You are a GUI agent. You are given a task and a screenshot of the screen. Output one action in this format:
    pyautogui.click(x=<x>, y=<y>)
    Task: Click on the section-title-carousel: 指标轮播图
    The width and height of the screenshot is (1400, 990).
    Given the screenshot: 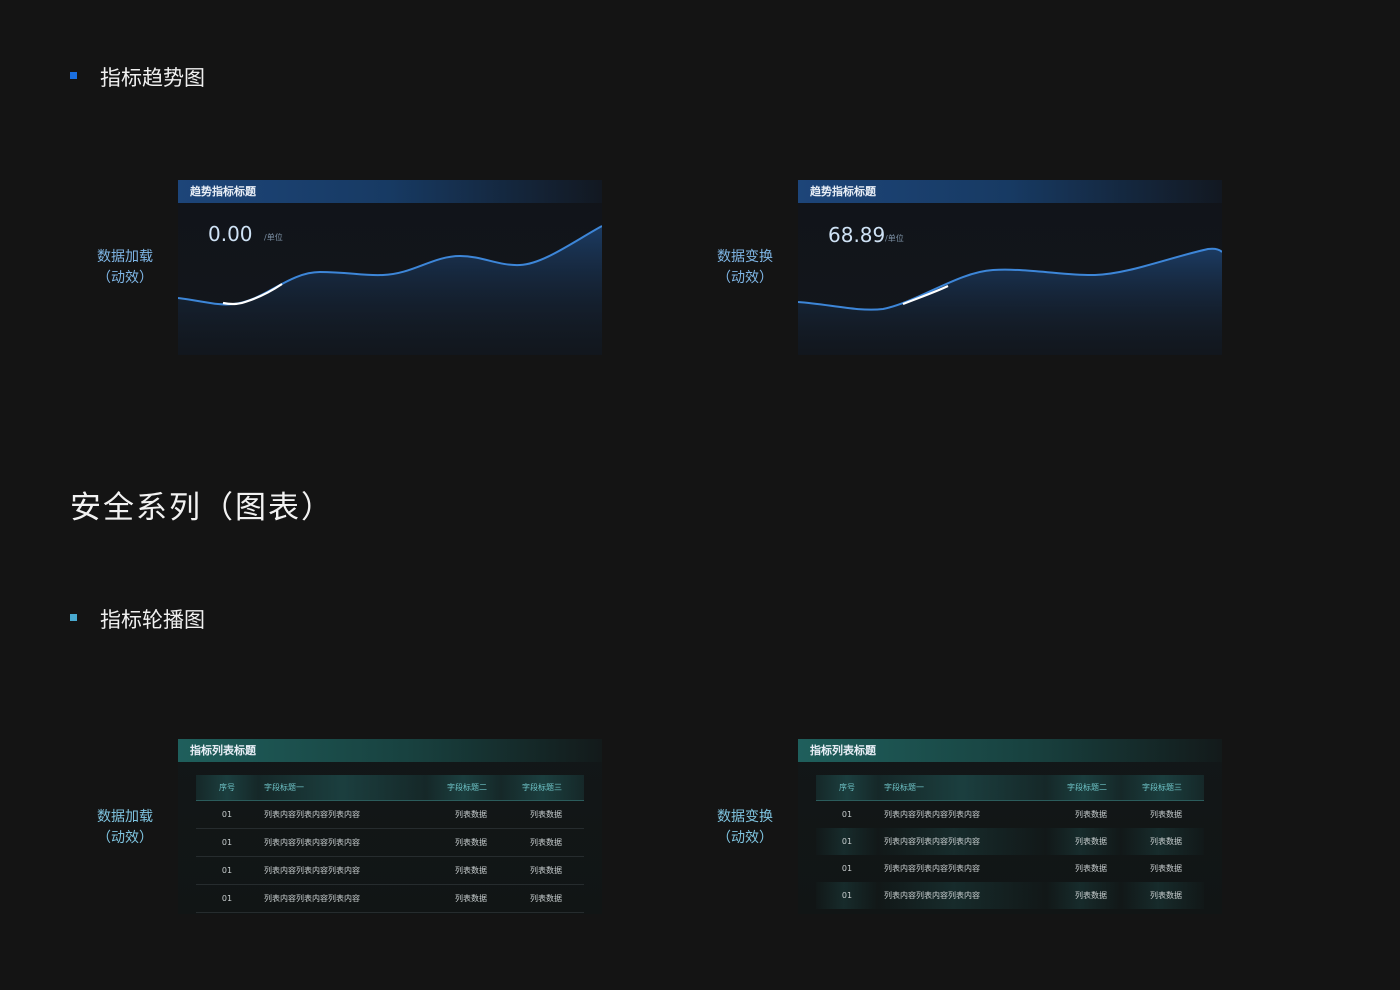 What is the action you would take?
    pyautogui.click(x=152, y=620)
    